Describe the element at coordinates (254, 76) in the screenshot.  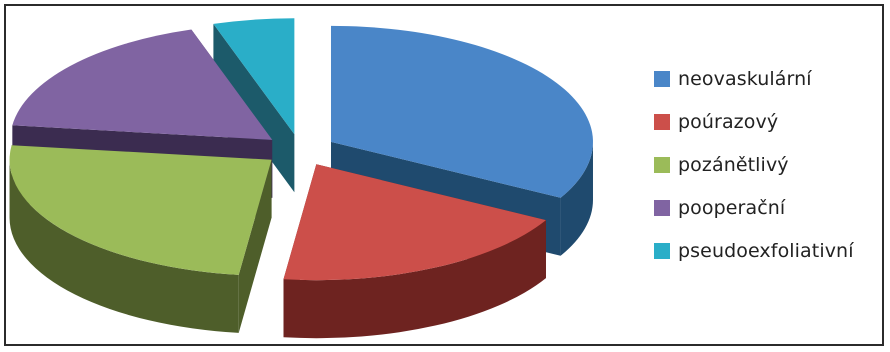
I see `slice-pseudoexfoliativni` at that location.